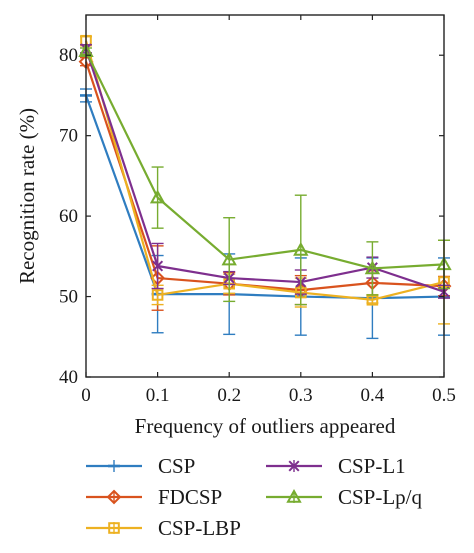 The image size is (474, 553). I want to click on x-tick-label: 0.5, so click(444, 395).